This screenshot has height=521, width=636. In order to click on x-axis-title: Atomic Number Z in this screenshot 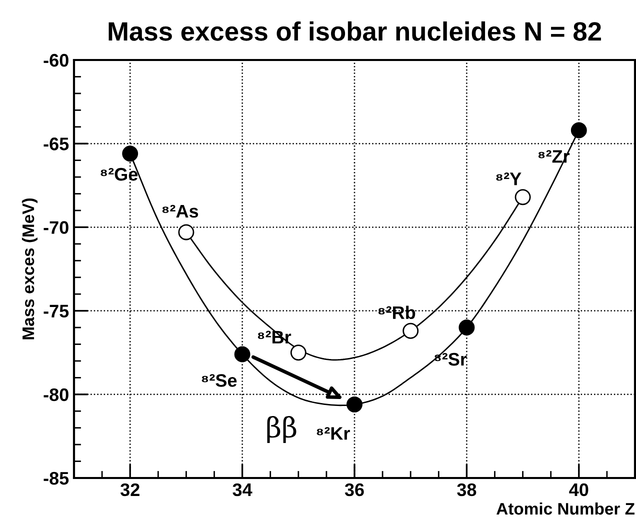, I will do `click(565, 508)`.